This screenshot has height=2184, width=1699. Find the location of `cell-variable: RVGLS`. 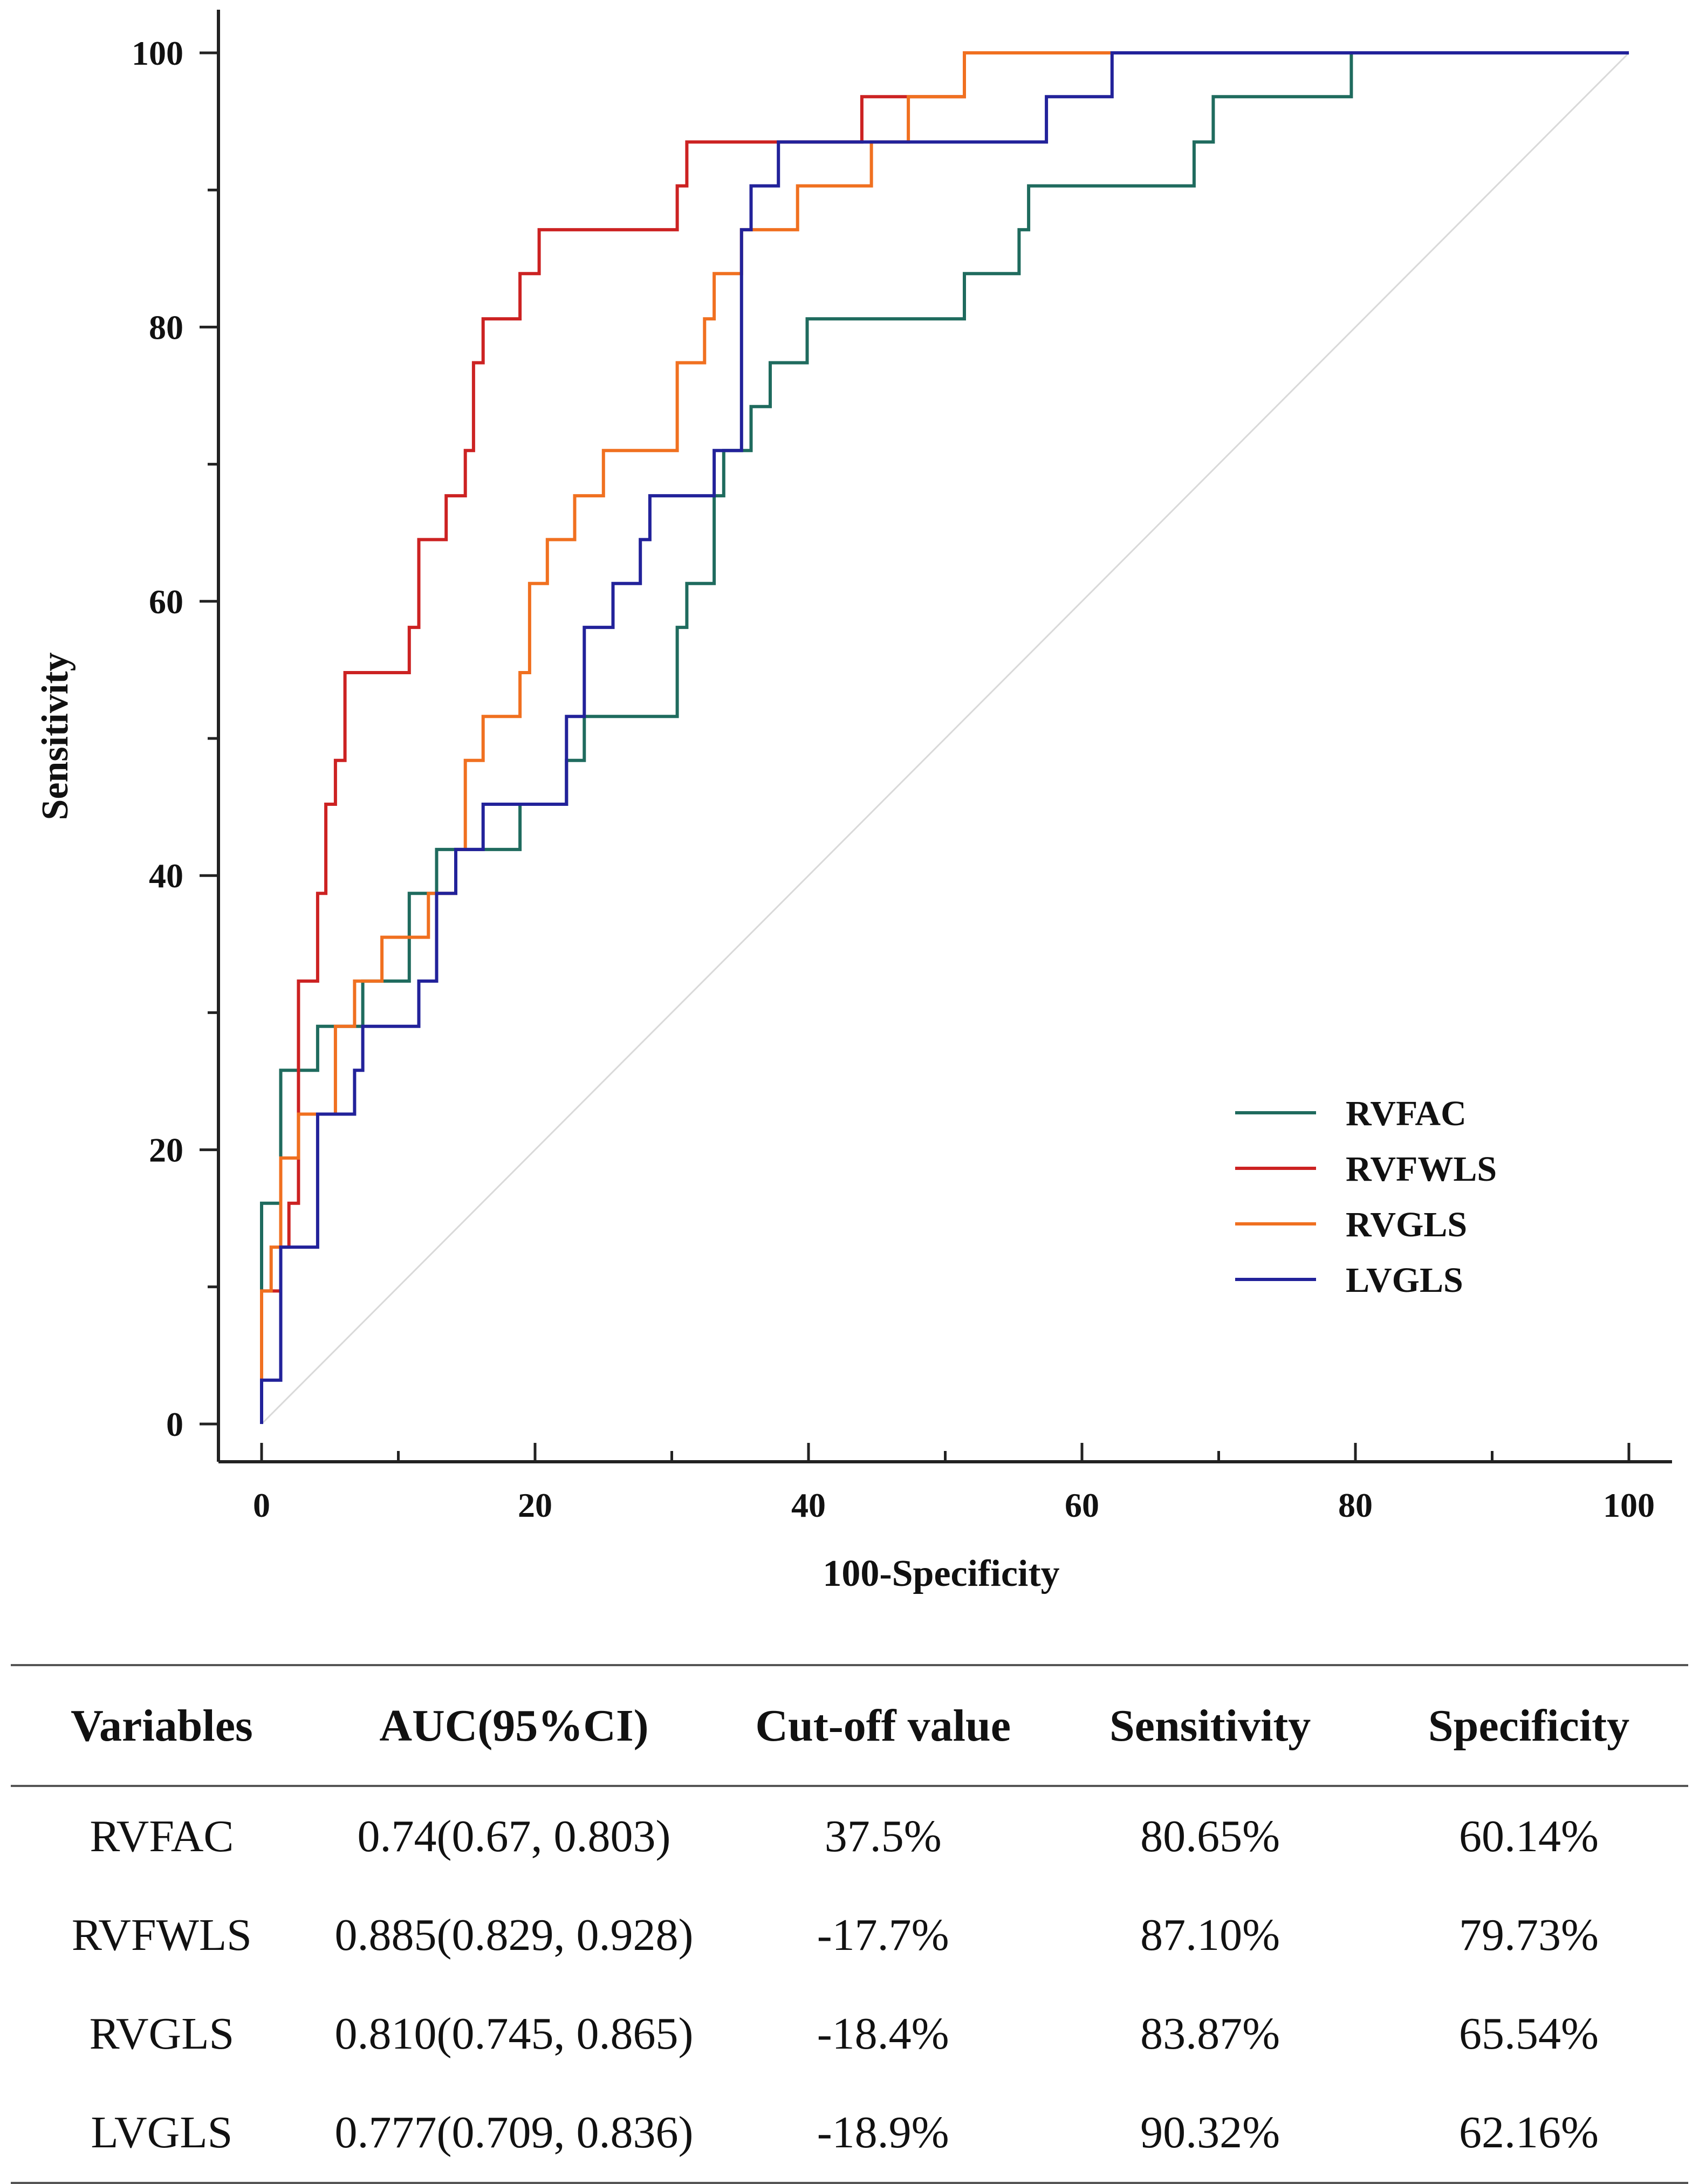

cell-variable: RVGLS is located at coordinates (162, 2034).